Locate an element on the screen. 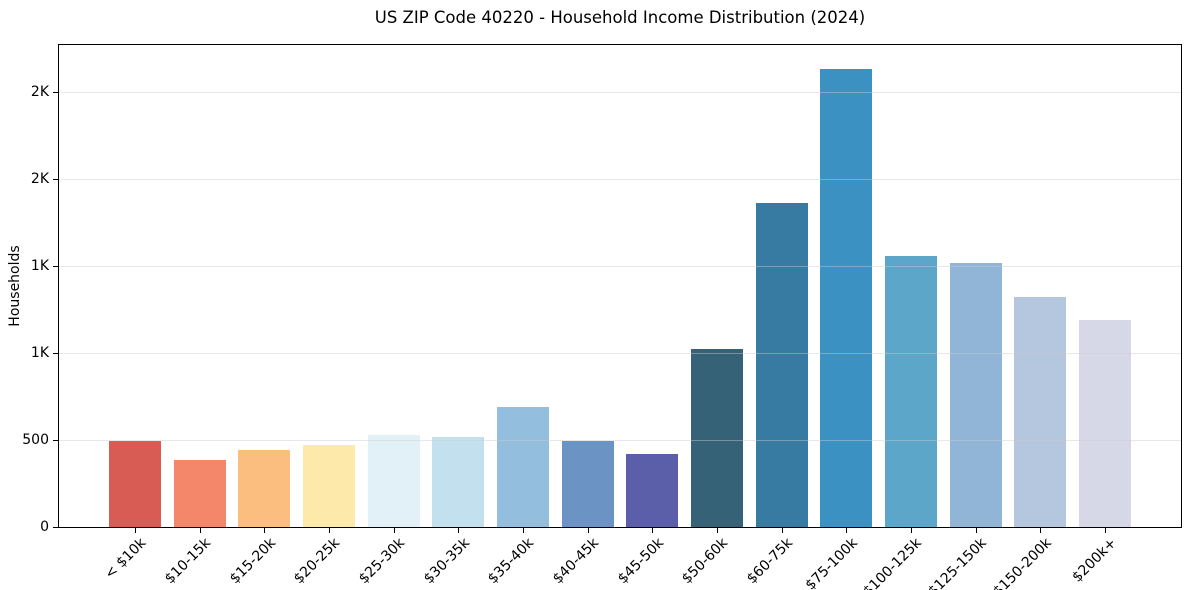 This screenshot has height=590, width=1189. bar-30-35k is located at coordinates (458, 481).